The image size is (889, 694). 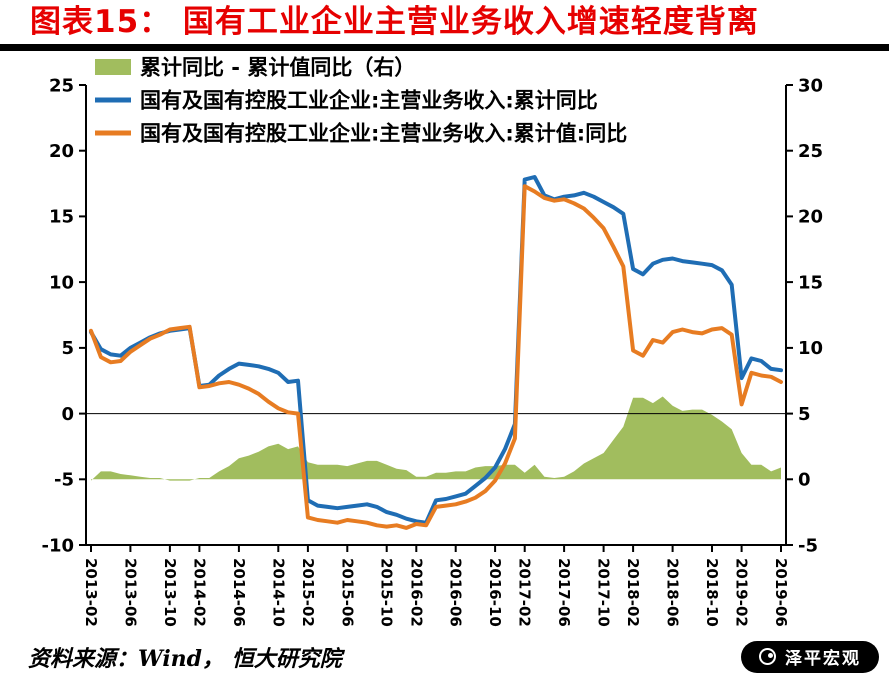 I want to click on svg-text: 2013-02, so click(x=91, y=592).